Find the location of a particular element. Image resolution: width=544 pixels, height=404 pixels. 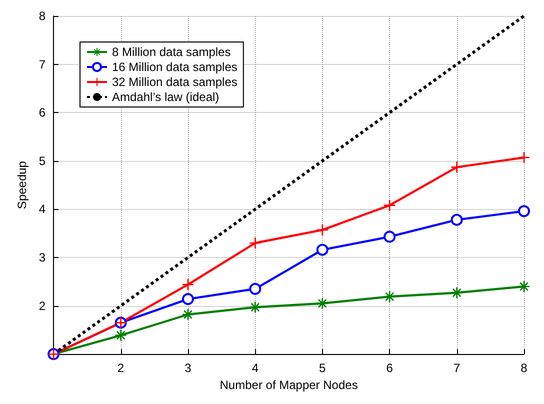

x-tick-label: 7 is located at coordinates (456, 368).